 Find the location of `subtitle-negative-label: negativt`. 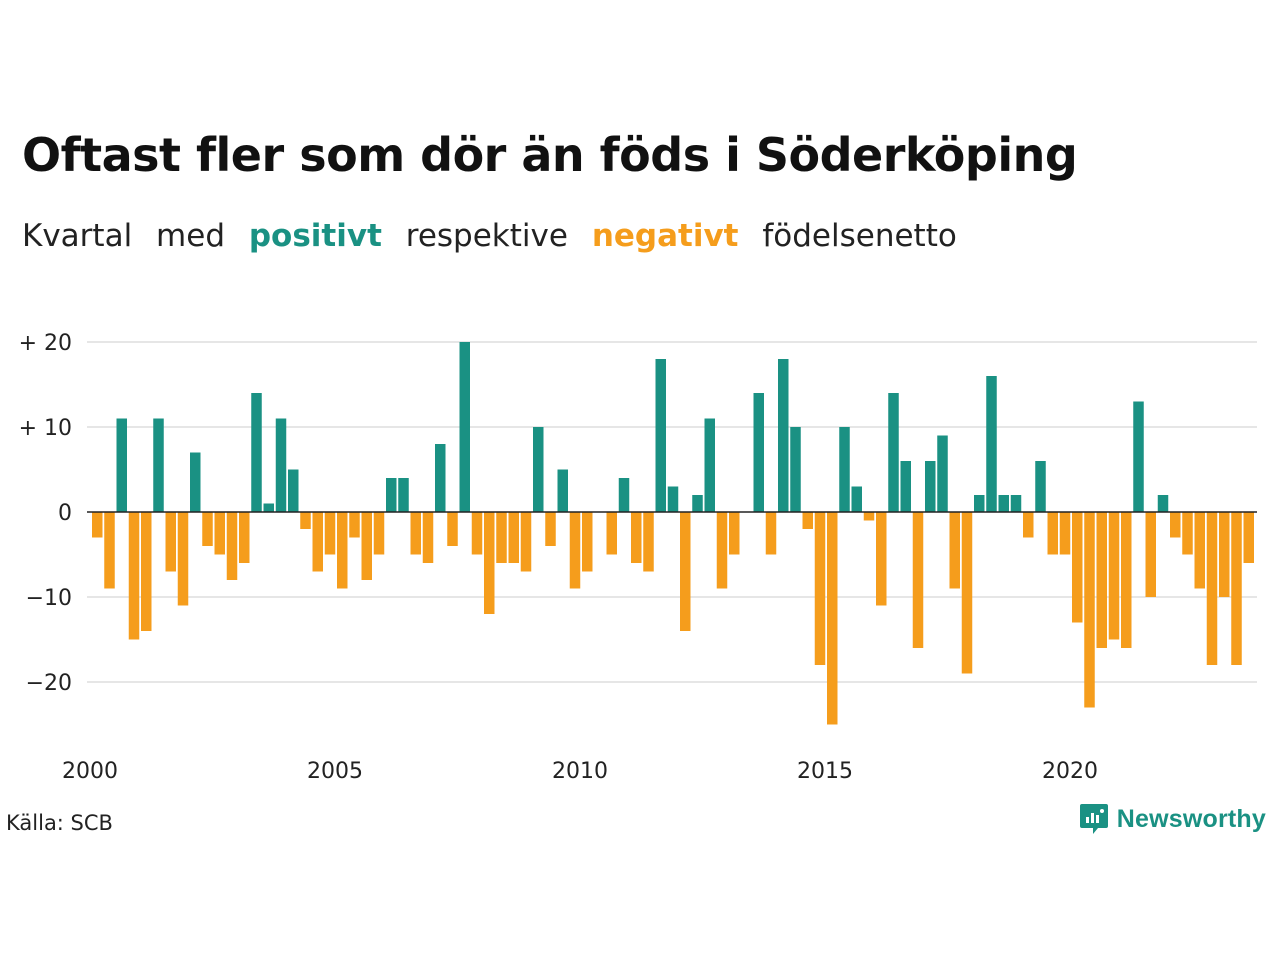

subtitle-negative-label: negativt is located at coordinates (665, 236).